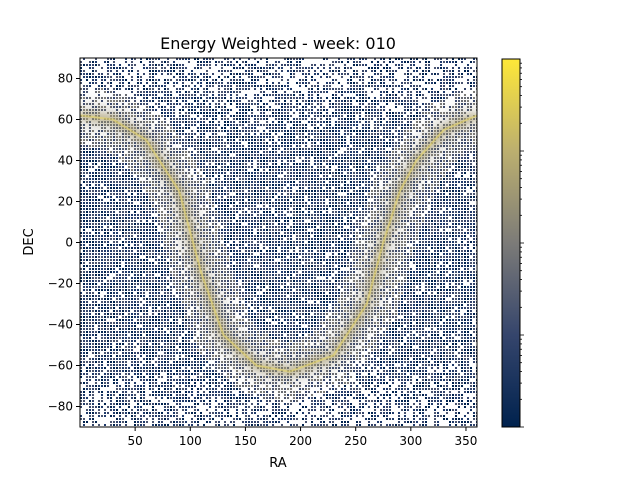 The width and height of the screenshot is (640, 480). I want to click on y-tick-label: −20, so click(60, 284).